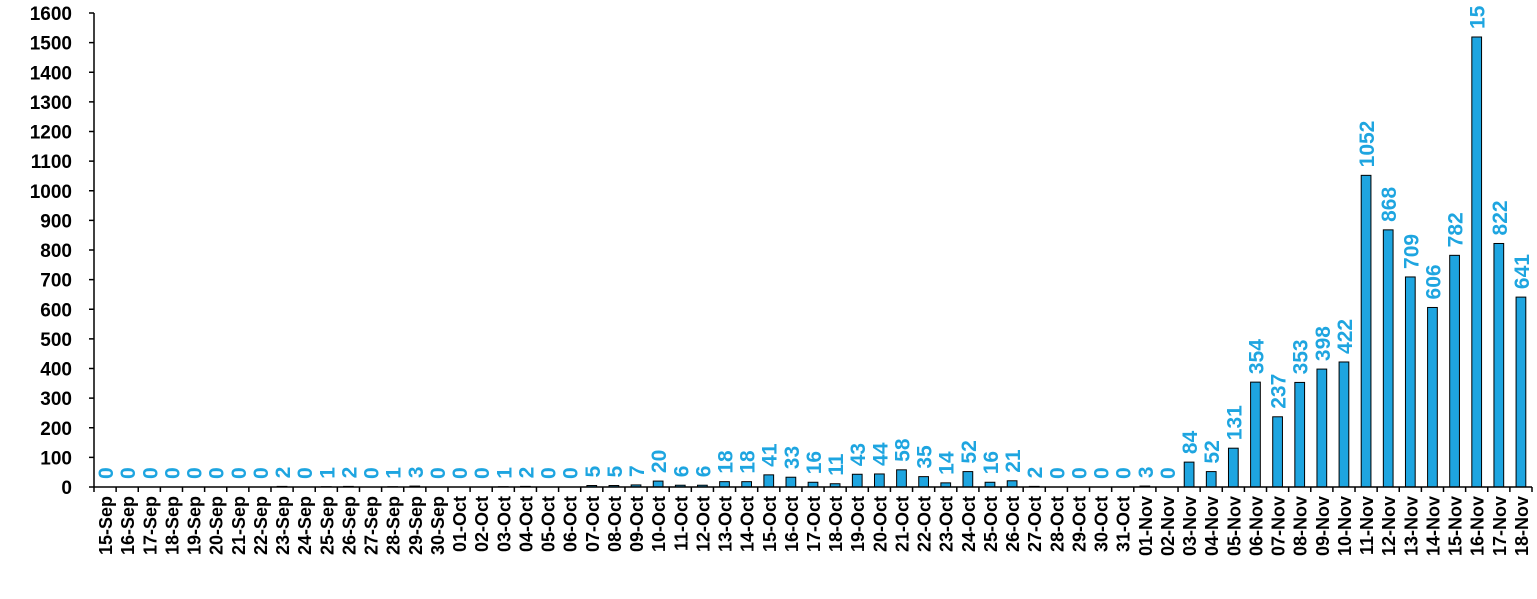 This screenshot has height=599, width=1537. I want to click on bar-13-Oct, so click(724, 484).